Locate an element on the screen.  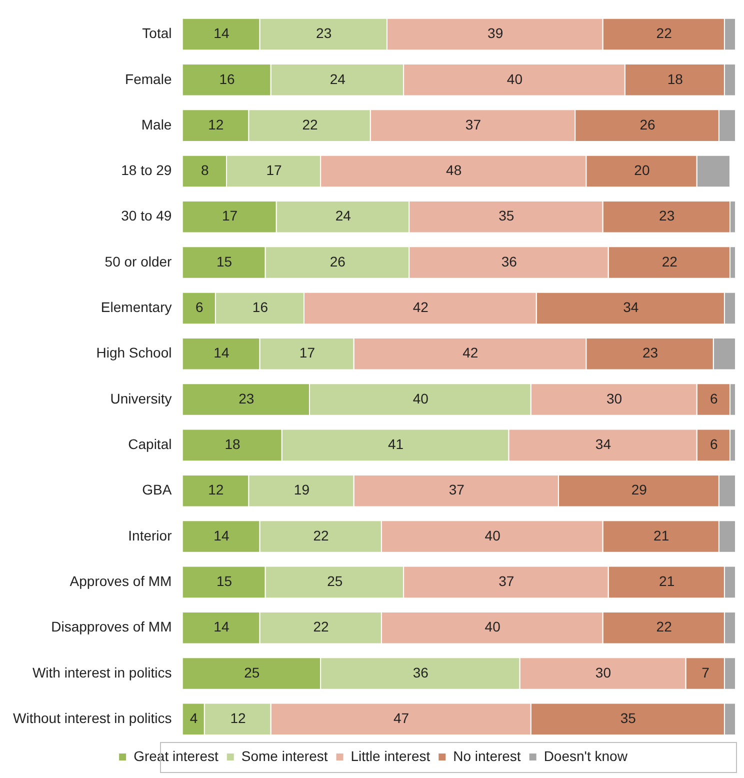
y-tick-label: GBA is located at coordinates (157, 490).